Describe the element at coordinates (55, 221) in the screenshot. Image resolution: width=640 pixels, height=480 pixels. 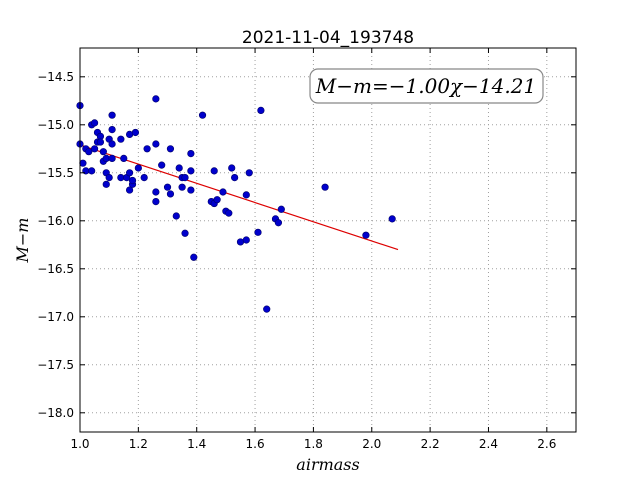
I see `y-tick-label: −16.0` at that location.